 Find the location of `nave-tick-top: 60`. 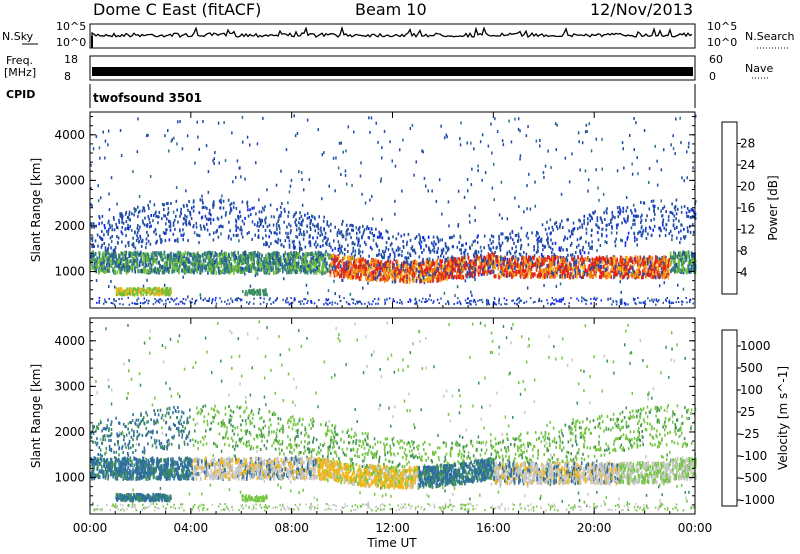

nave-tick-top: 60 is located at coordinates (716, 59).